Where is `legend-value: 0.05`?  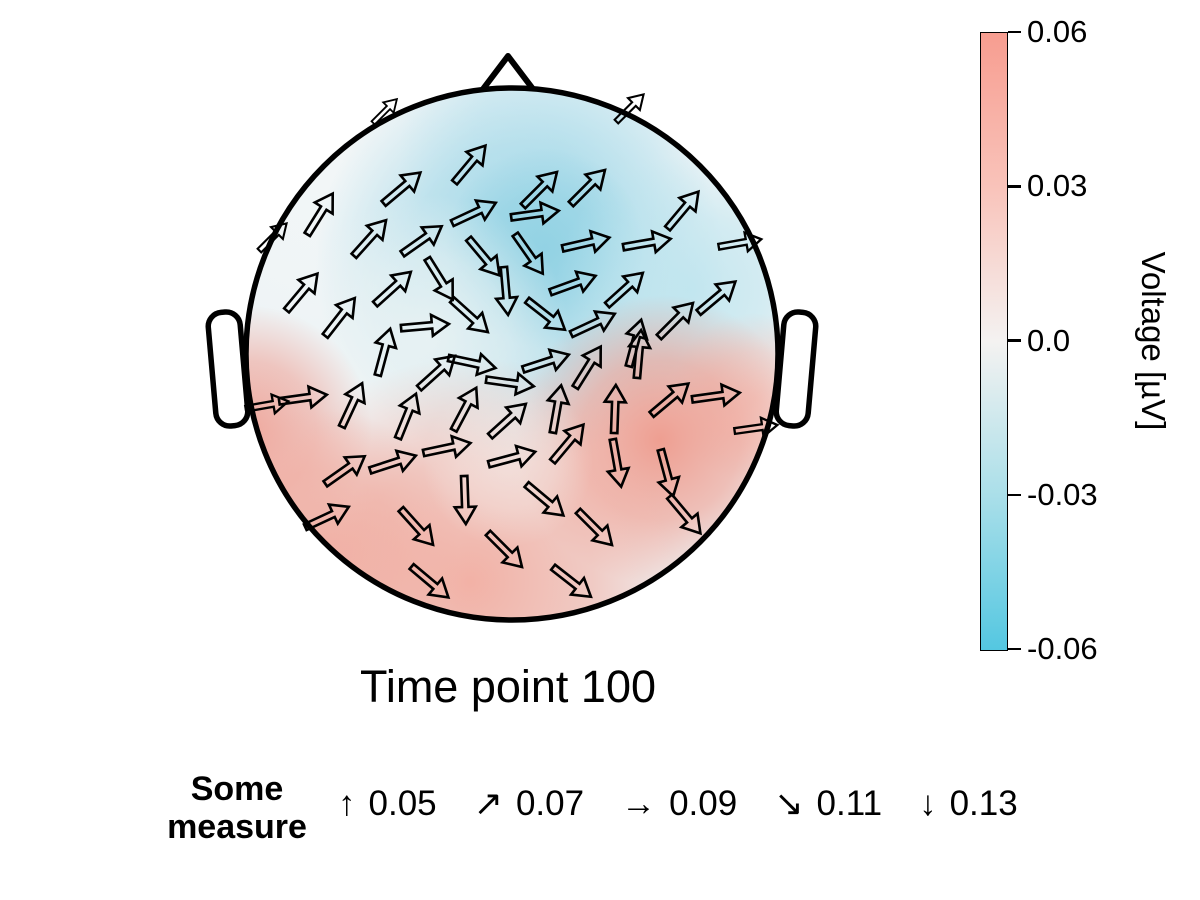 legend-value: 0.05 is located at coordinates (402, 803).